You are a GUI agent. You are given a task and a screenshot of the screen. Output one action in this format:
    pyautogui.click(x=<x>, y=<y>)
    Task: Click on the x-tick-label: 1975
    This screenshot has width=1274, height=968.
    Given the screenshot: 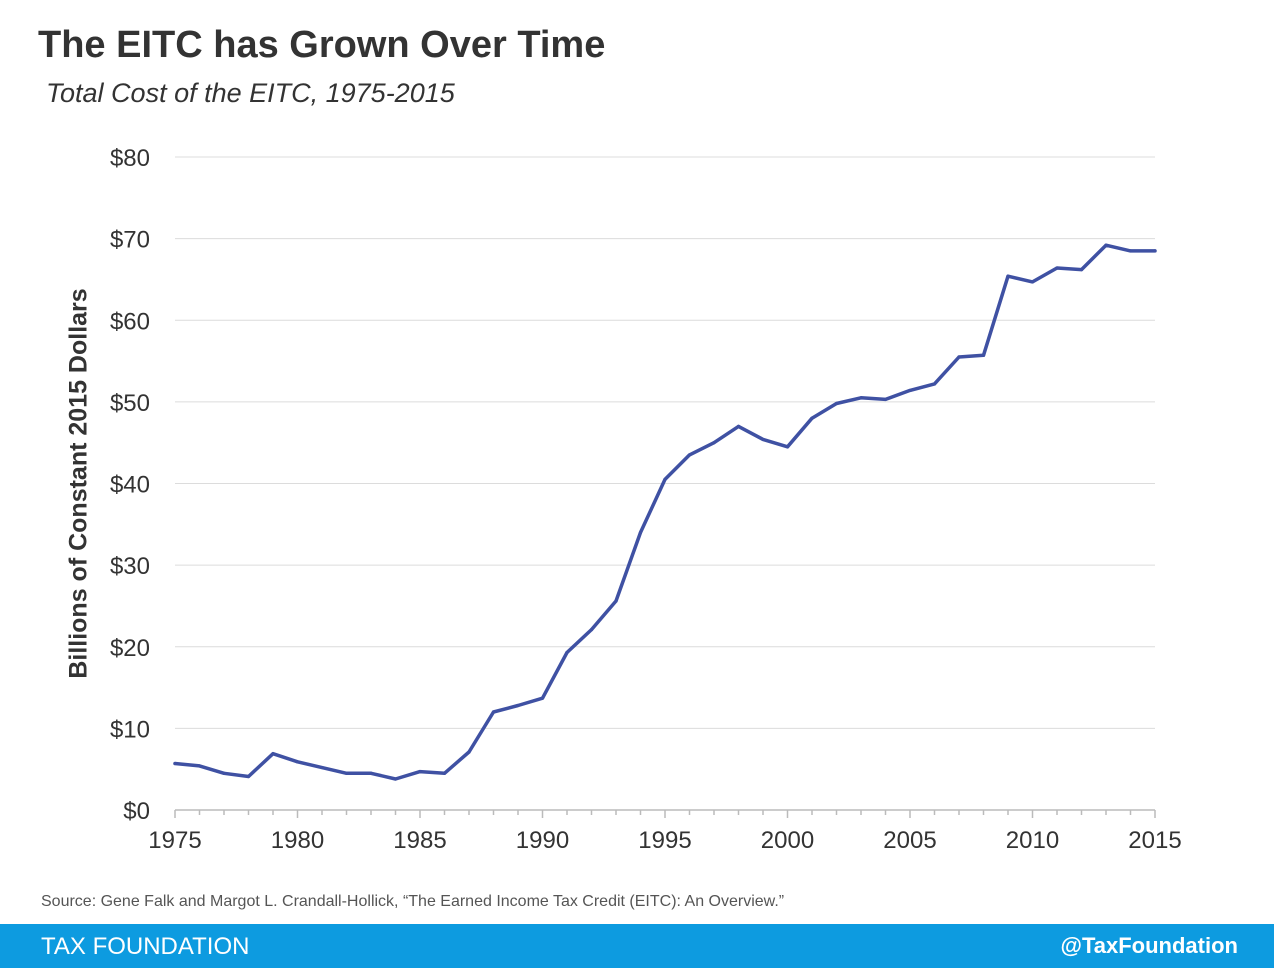 What is the action you would take?
    pyautogui.click(x=174, y=840)
    